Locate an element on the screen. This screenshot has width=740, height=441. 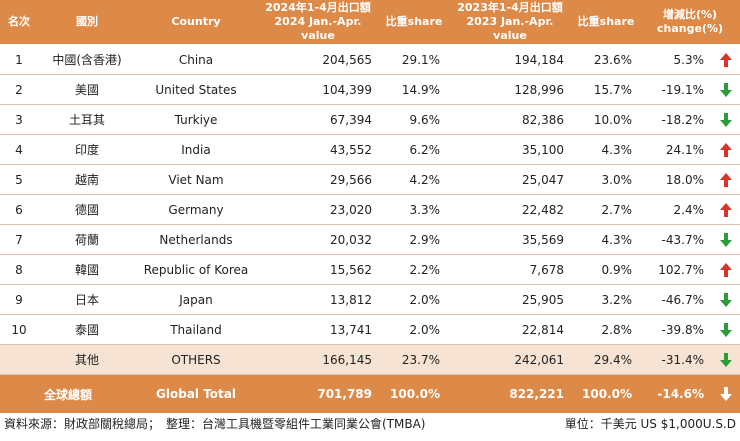
col-value-2023: 2023年1-4月出口額 2023 Jan.-Apr. value is located at coordinates (510, 22).